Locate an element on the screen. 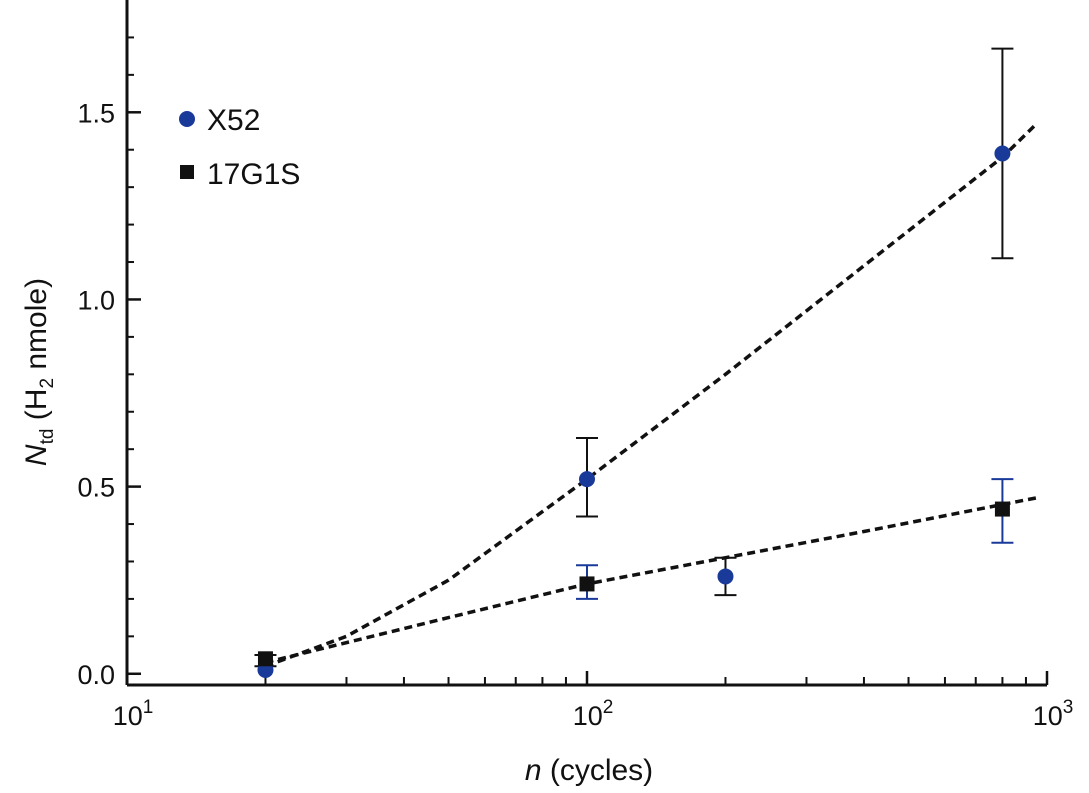 Image resolution: width=1089 pixels, height=793 pixels. x-tick-label: 10¹ is located at coordinates (133, 714).